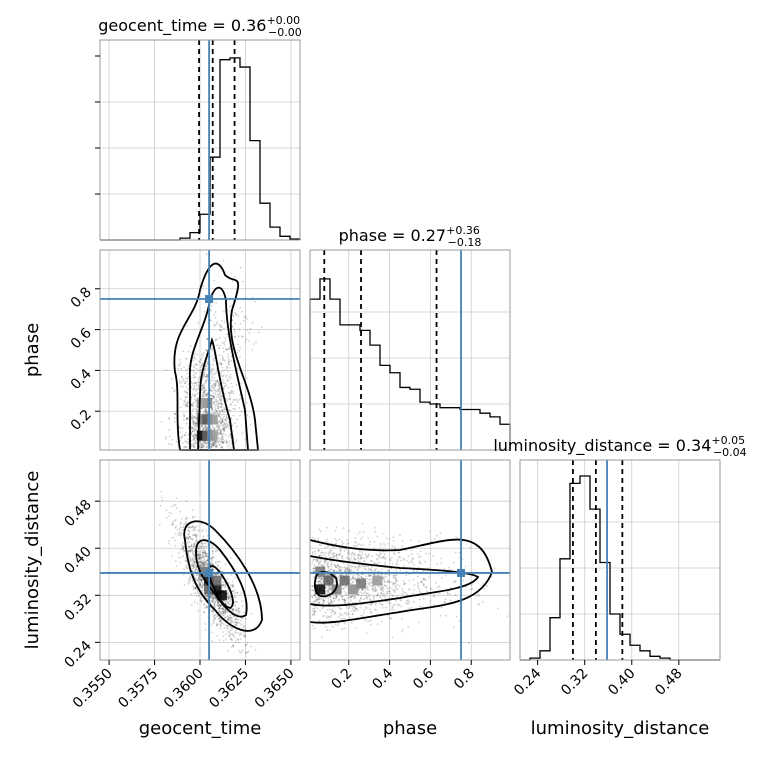  Describe the element at coordinates (342, 679) in the screenshot. I see `x-tick-label: 0.2` at that location.